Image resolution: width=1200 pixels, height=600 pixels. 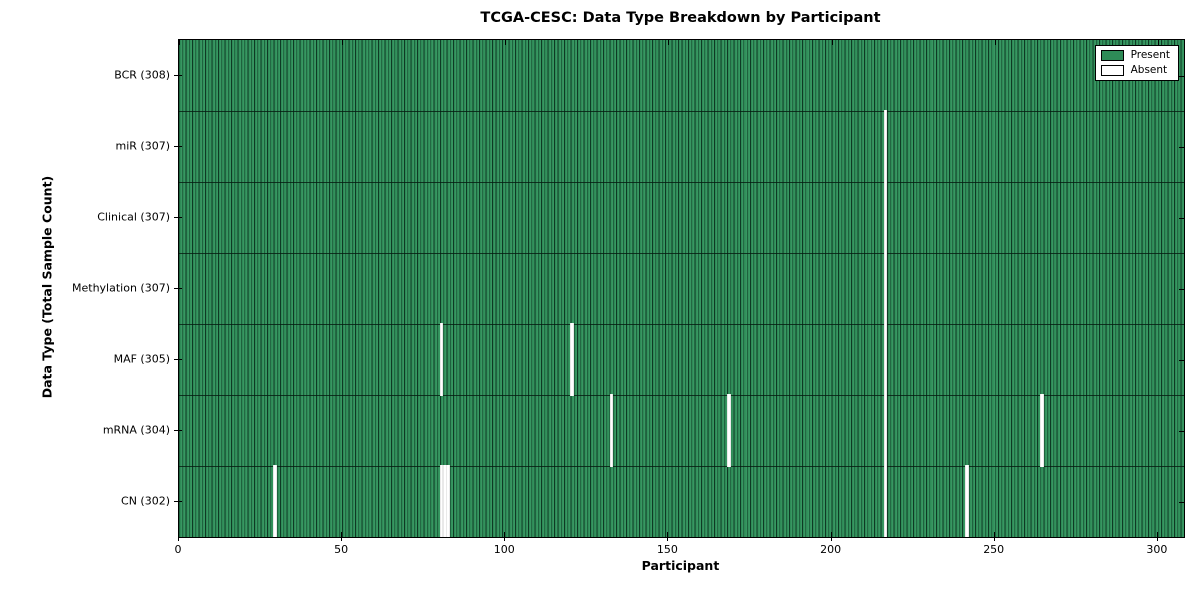 What do you see at coordinates (1112, 70) in the screenshot?
I see `absent-swatch` at bounding box center [1112, 70].